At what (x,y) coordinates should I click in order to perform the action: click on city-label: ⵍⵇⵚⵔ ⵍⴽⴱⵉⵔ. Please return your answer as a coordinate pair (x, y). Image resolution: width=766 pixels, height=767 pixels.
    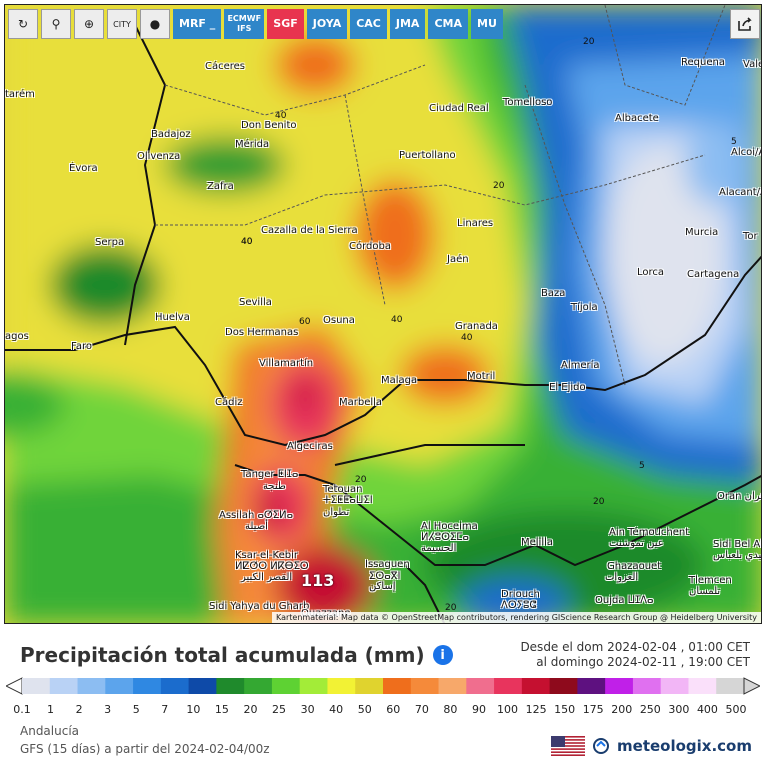
    Looking at the image, I should click on (272, 566).